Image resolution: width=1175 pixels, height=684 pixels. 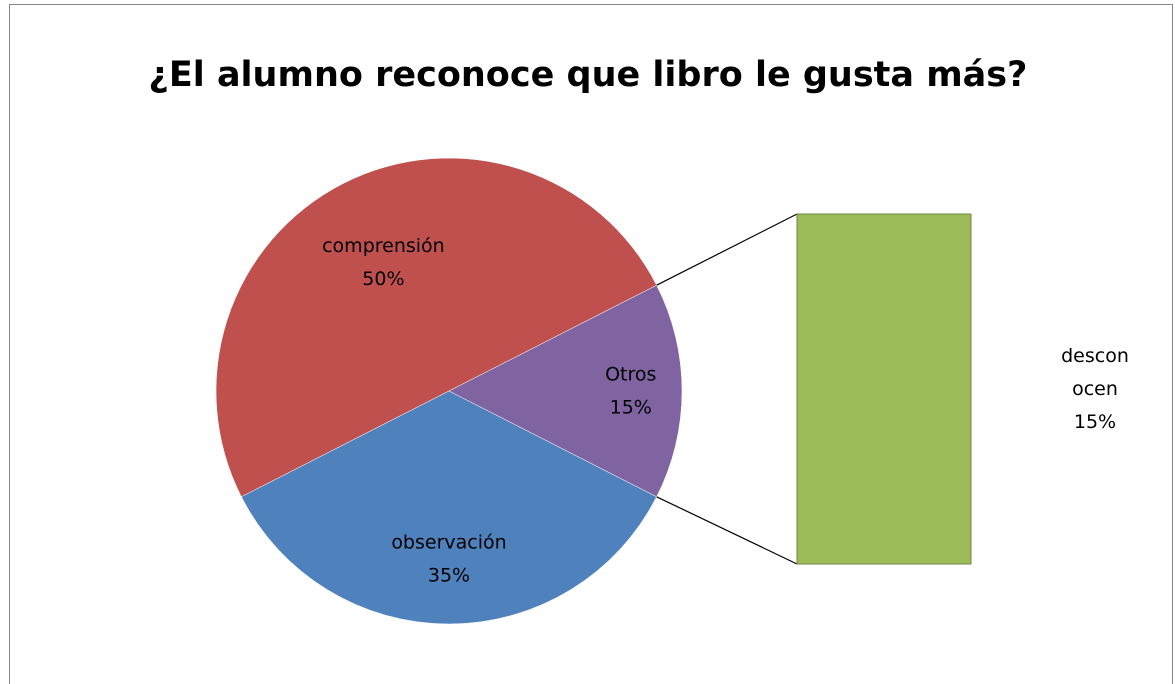 I want to click on slice-value-label: 35%, so click(x=449, y=575).